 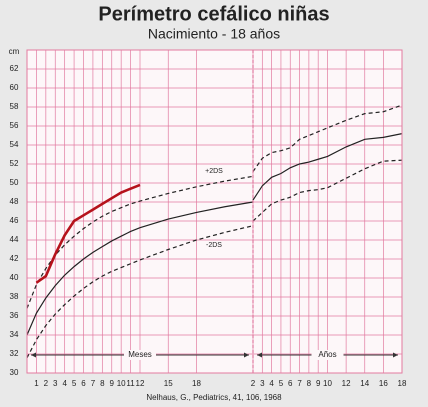 What do you see at coordinates (14, 144) in the screenshot?
I see `y-tick-label: 54` at bounding box center [14, 144].